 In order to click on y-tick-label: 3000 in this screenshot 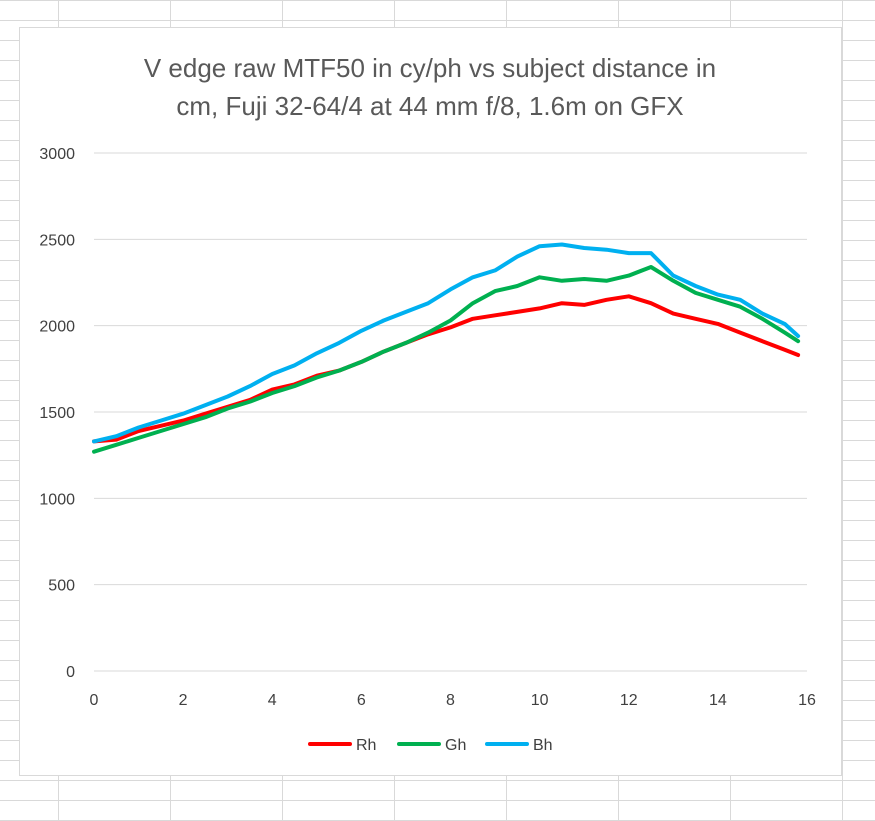, I will do `click(57, 154)`.